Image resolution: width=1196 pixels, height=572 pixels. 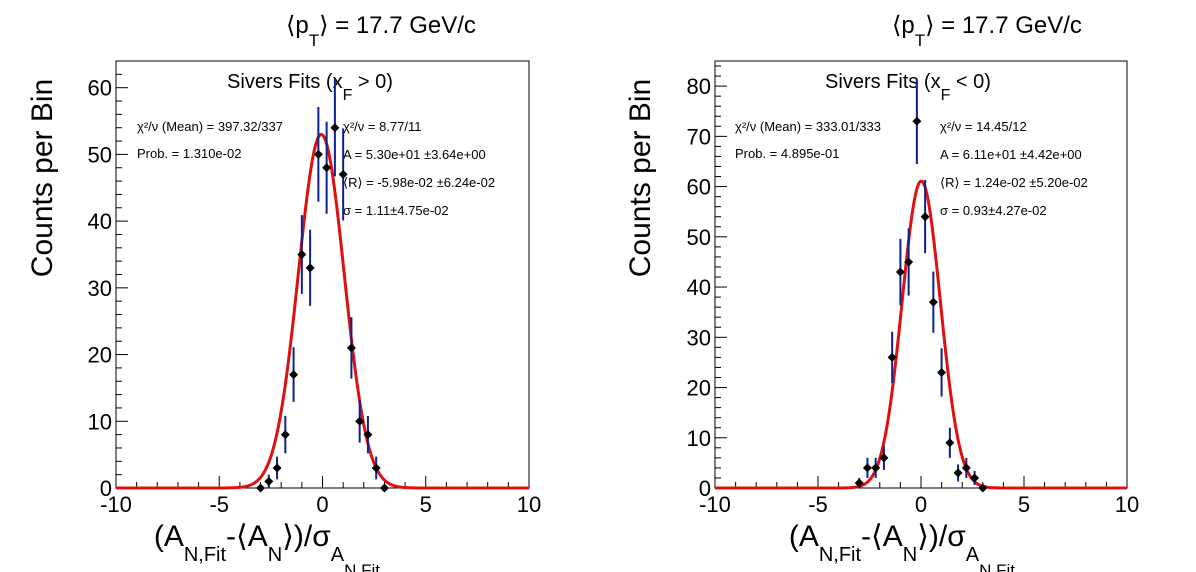 What do you see at coordinates (808, 126) in the screenshot?
I see `stat-chi2-mean: χ²/ν (Mean) = 333.01/333` at bounding box center [808, 126].